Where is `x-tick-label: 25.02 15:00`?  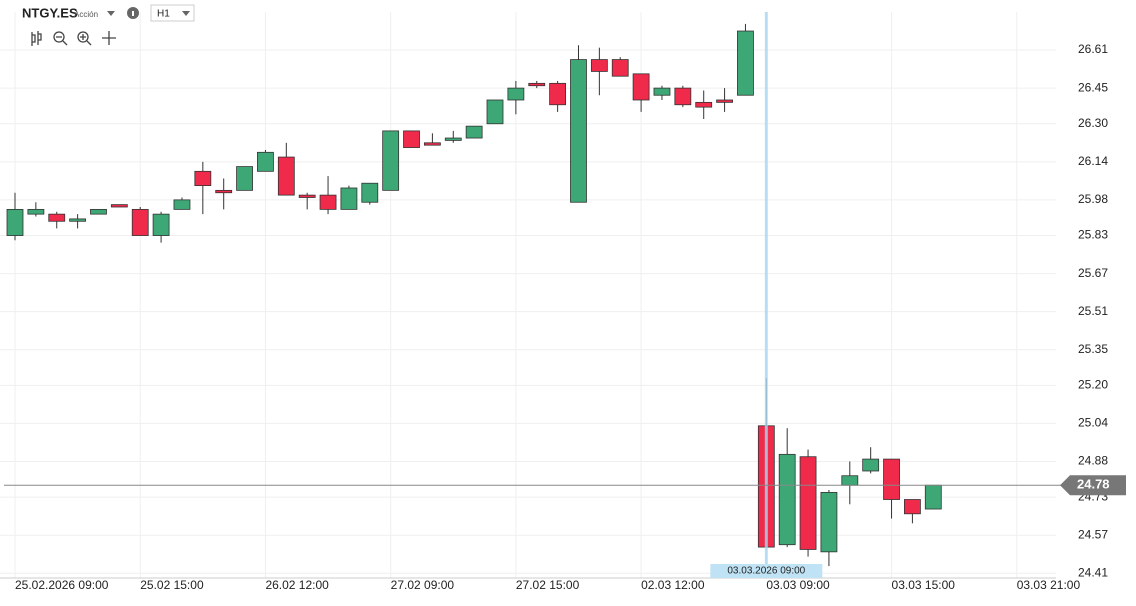
x-tick-label: 25.02 15:00 is located at coordinates (172, 585).